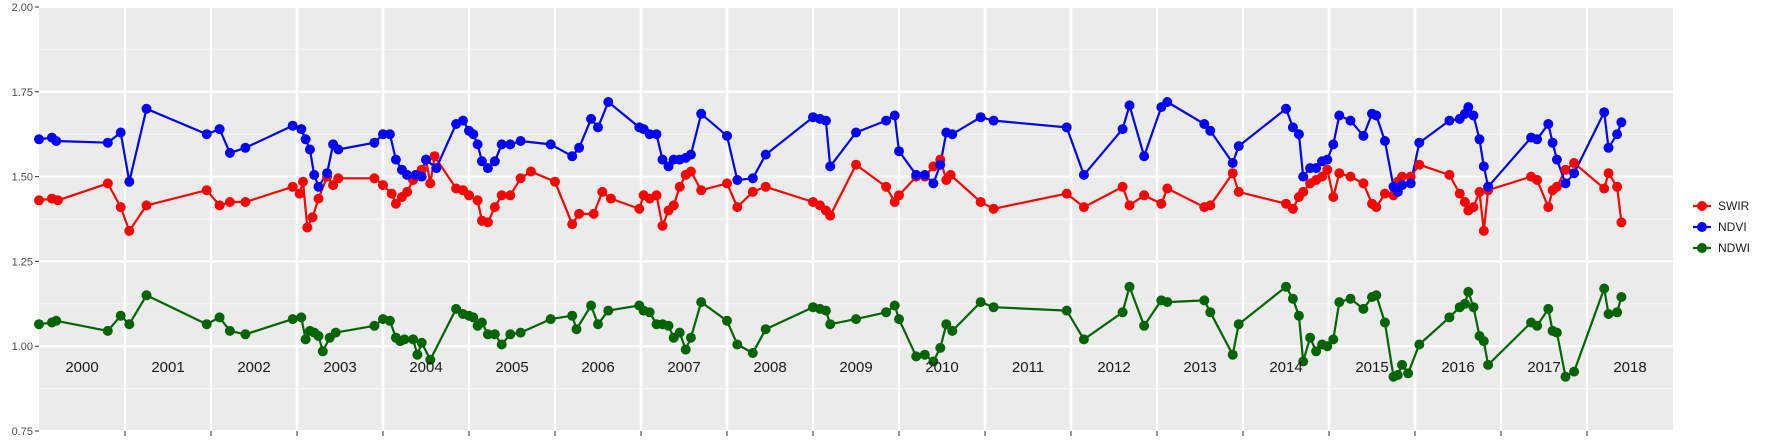  What do you see at coordinates (339, 367) in the screenshot?
I see `year-label: 2003` at bounding box center [339, 367].